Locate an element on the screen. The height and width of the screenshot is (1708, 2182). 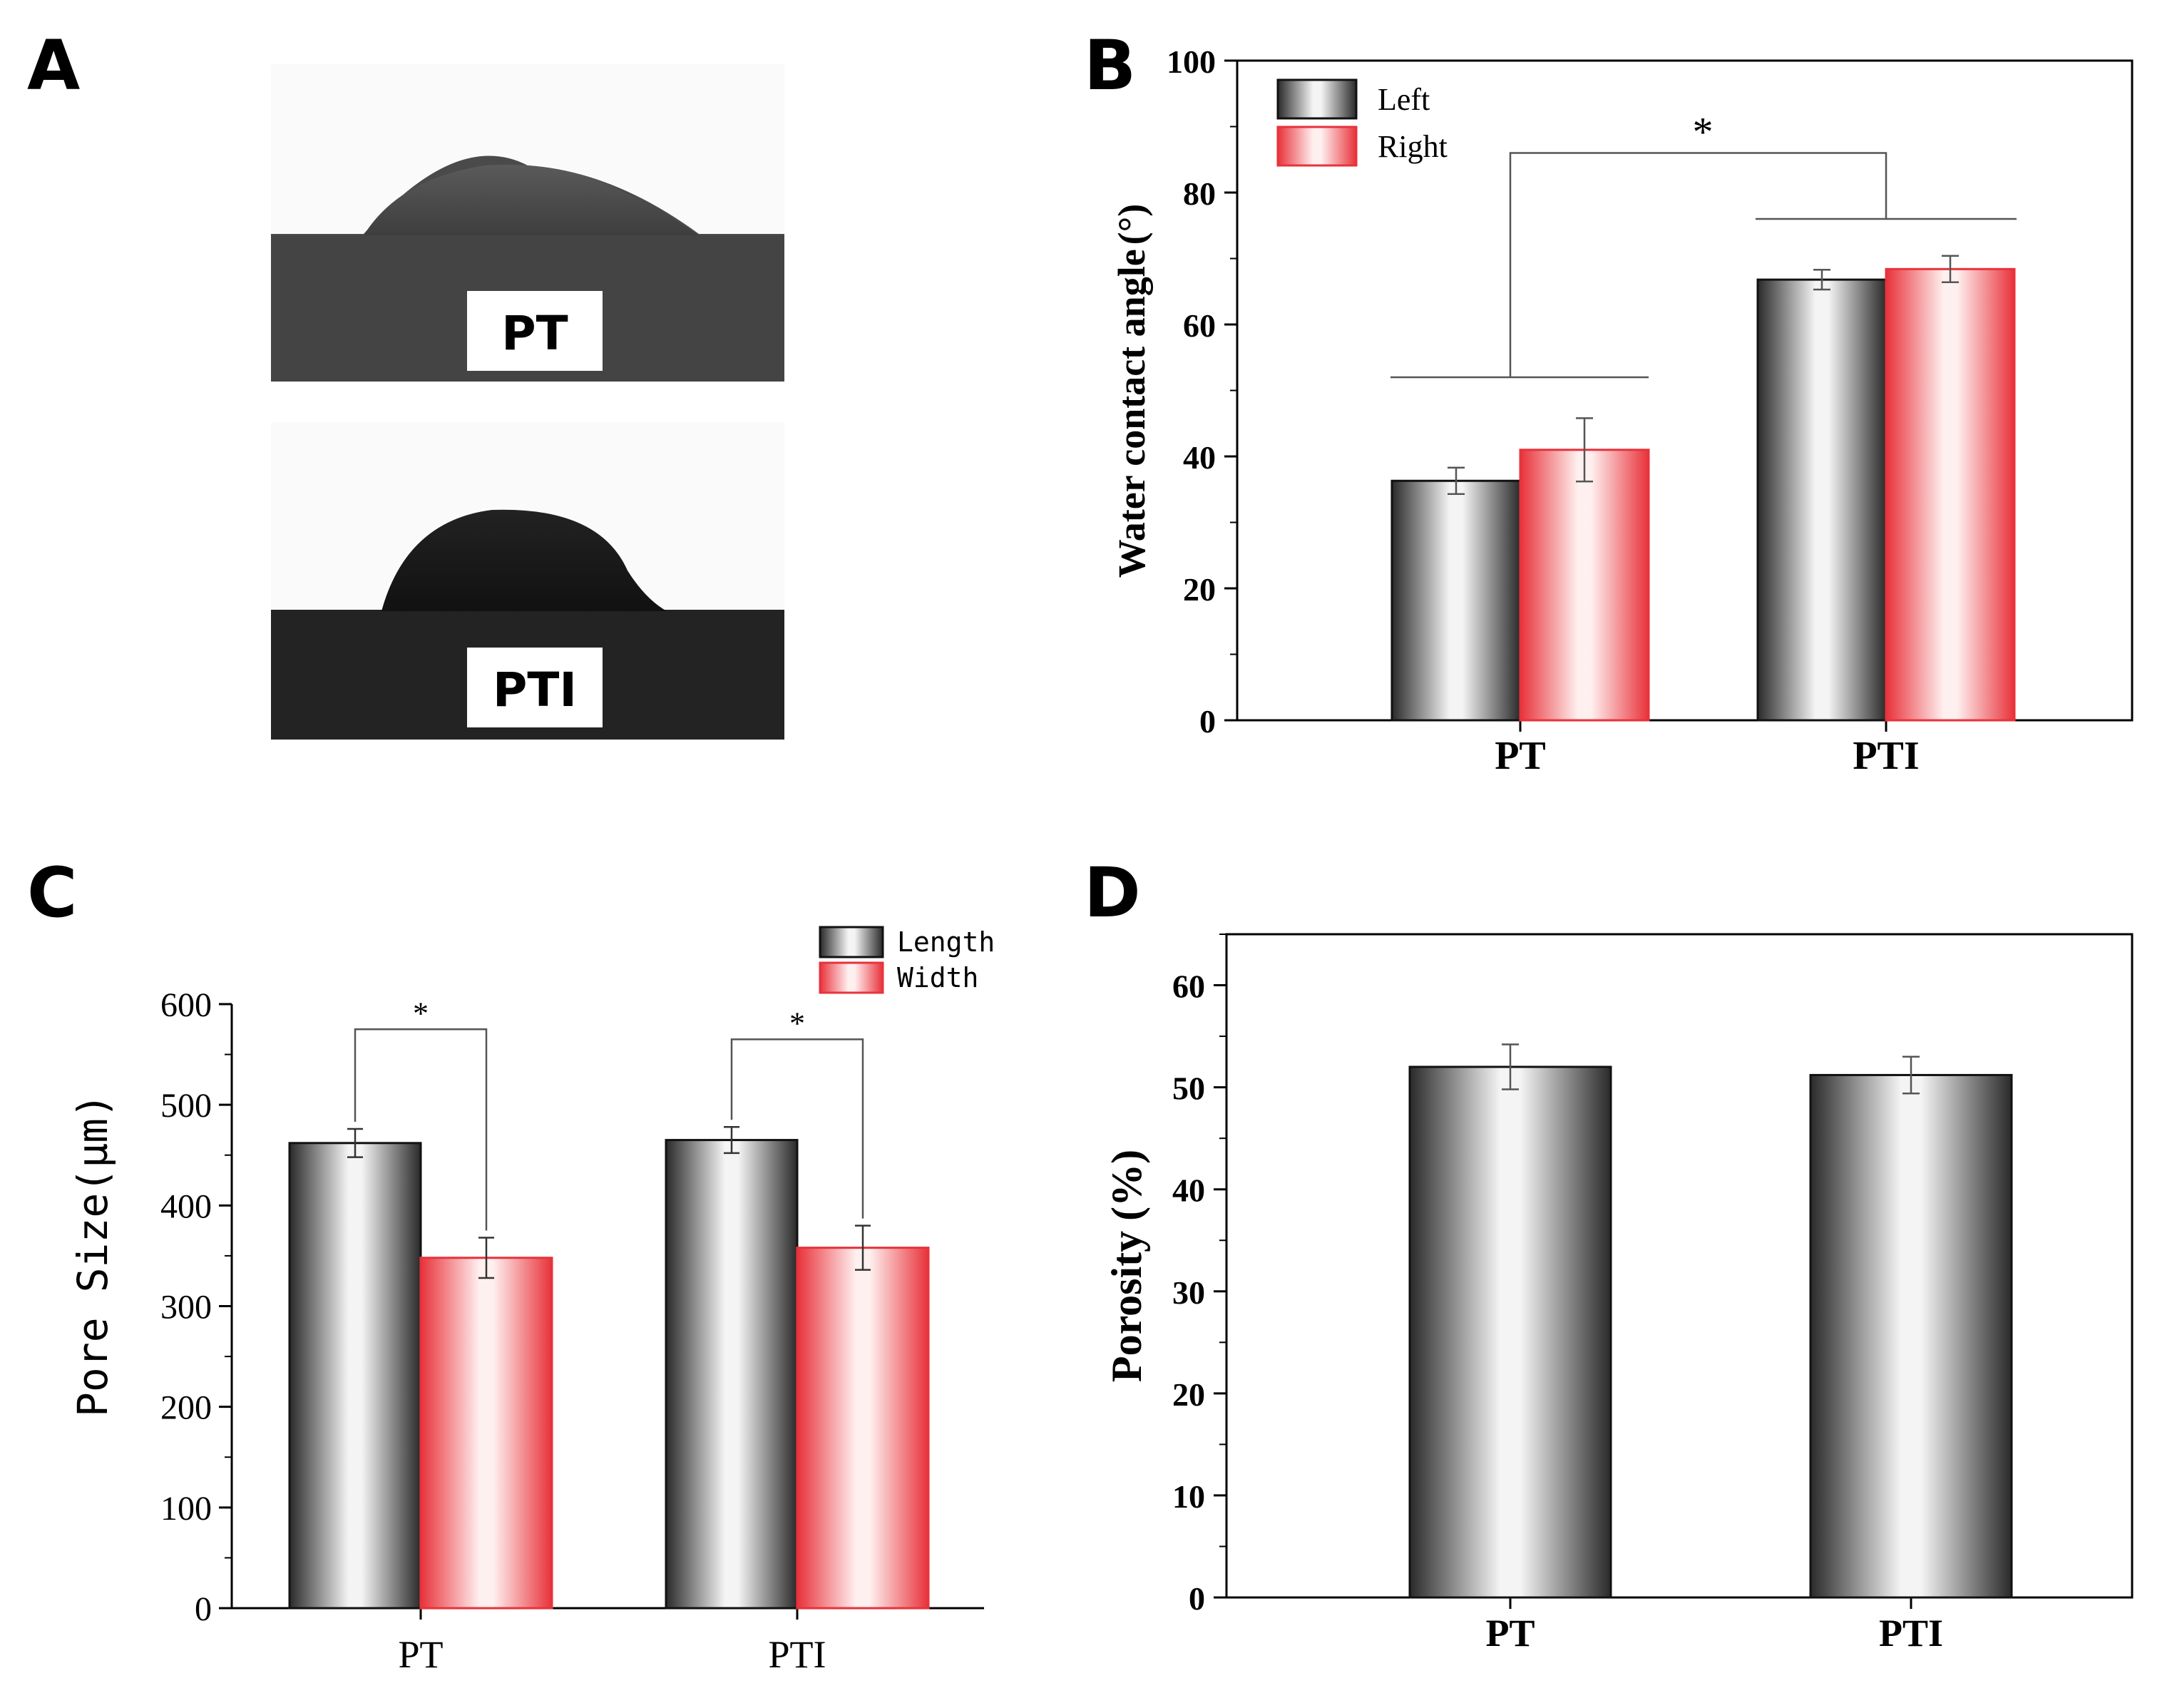
photo-label-box-pt is located at coordinates (535, 331).